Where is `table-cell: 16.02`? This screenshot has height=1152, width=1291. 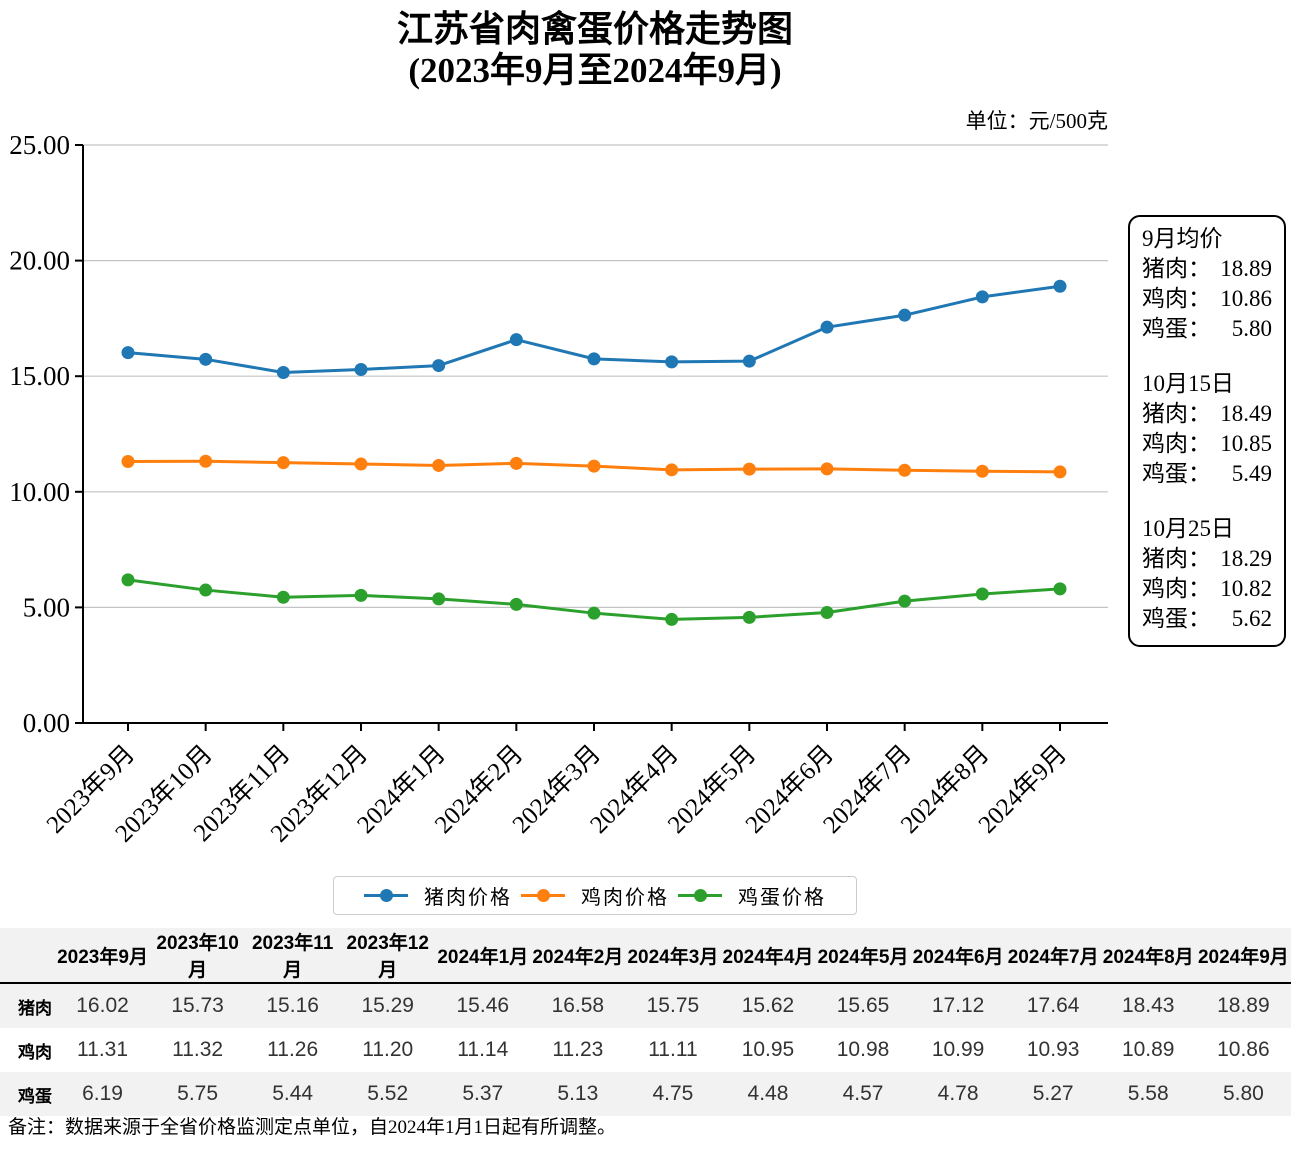 table-cell: 16.02 is located at coordinates (102, 1005).